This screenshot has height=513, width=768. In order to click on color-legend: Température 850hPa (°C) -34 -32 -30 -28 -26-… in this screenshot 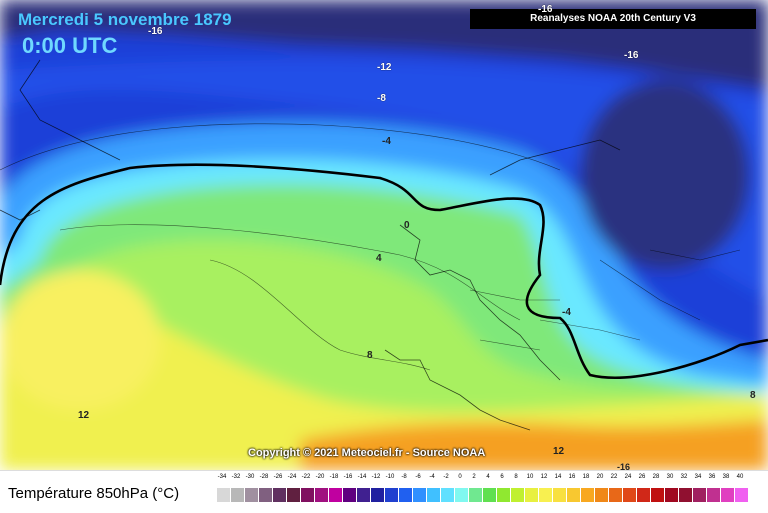, I will do `click(384, 491)`.